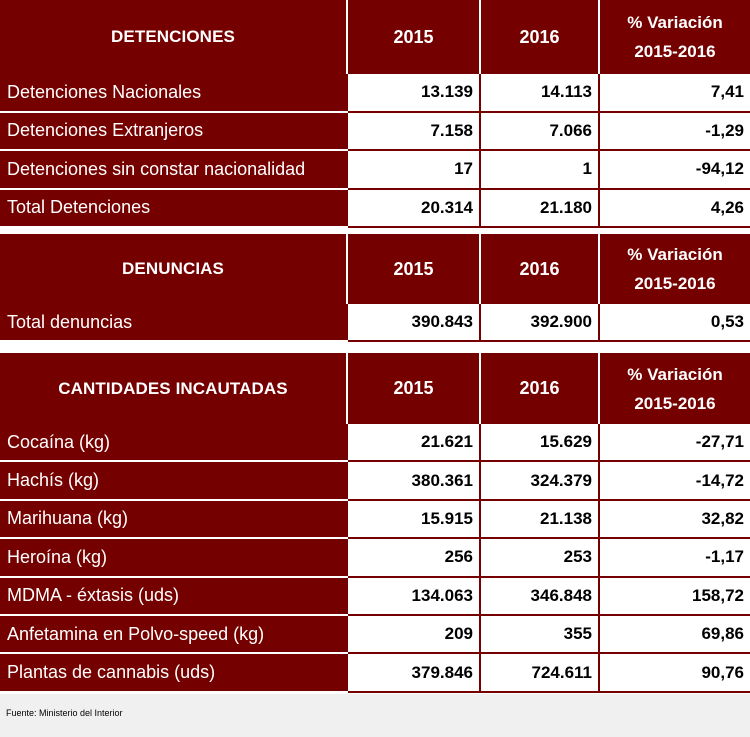  I want to click on variation-value: 90,76, so click(675, 673).